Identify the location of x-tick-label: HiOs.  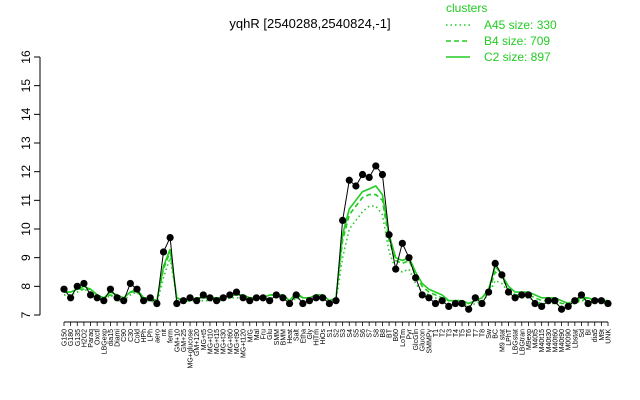
(323, 337).